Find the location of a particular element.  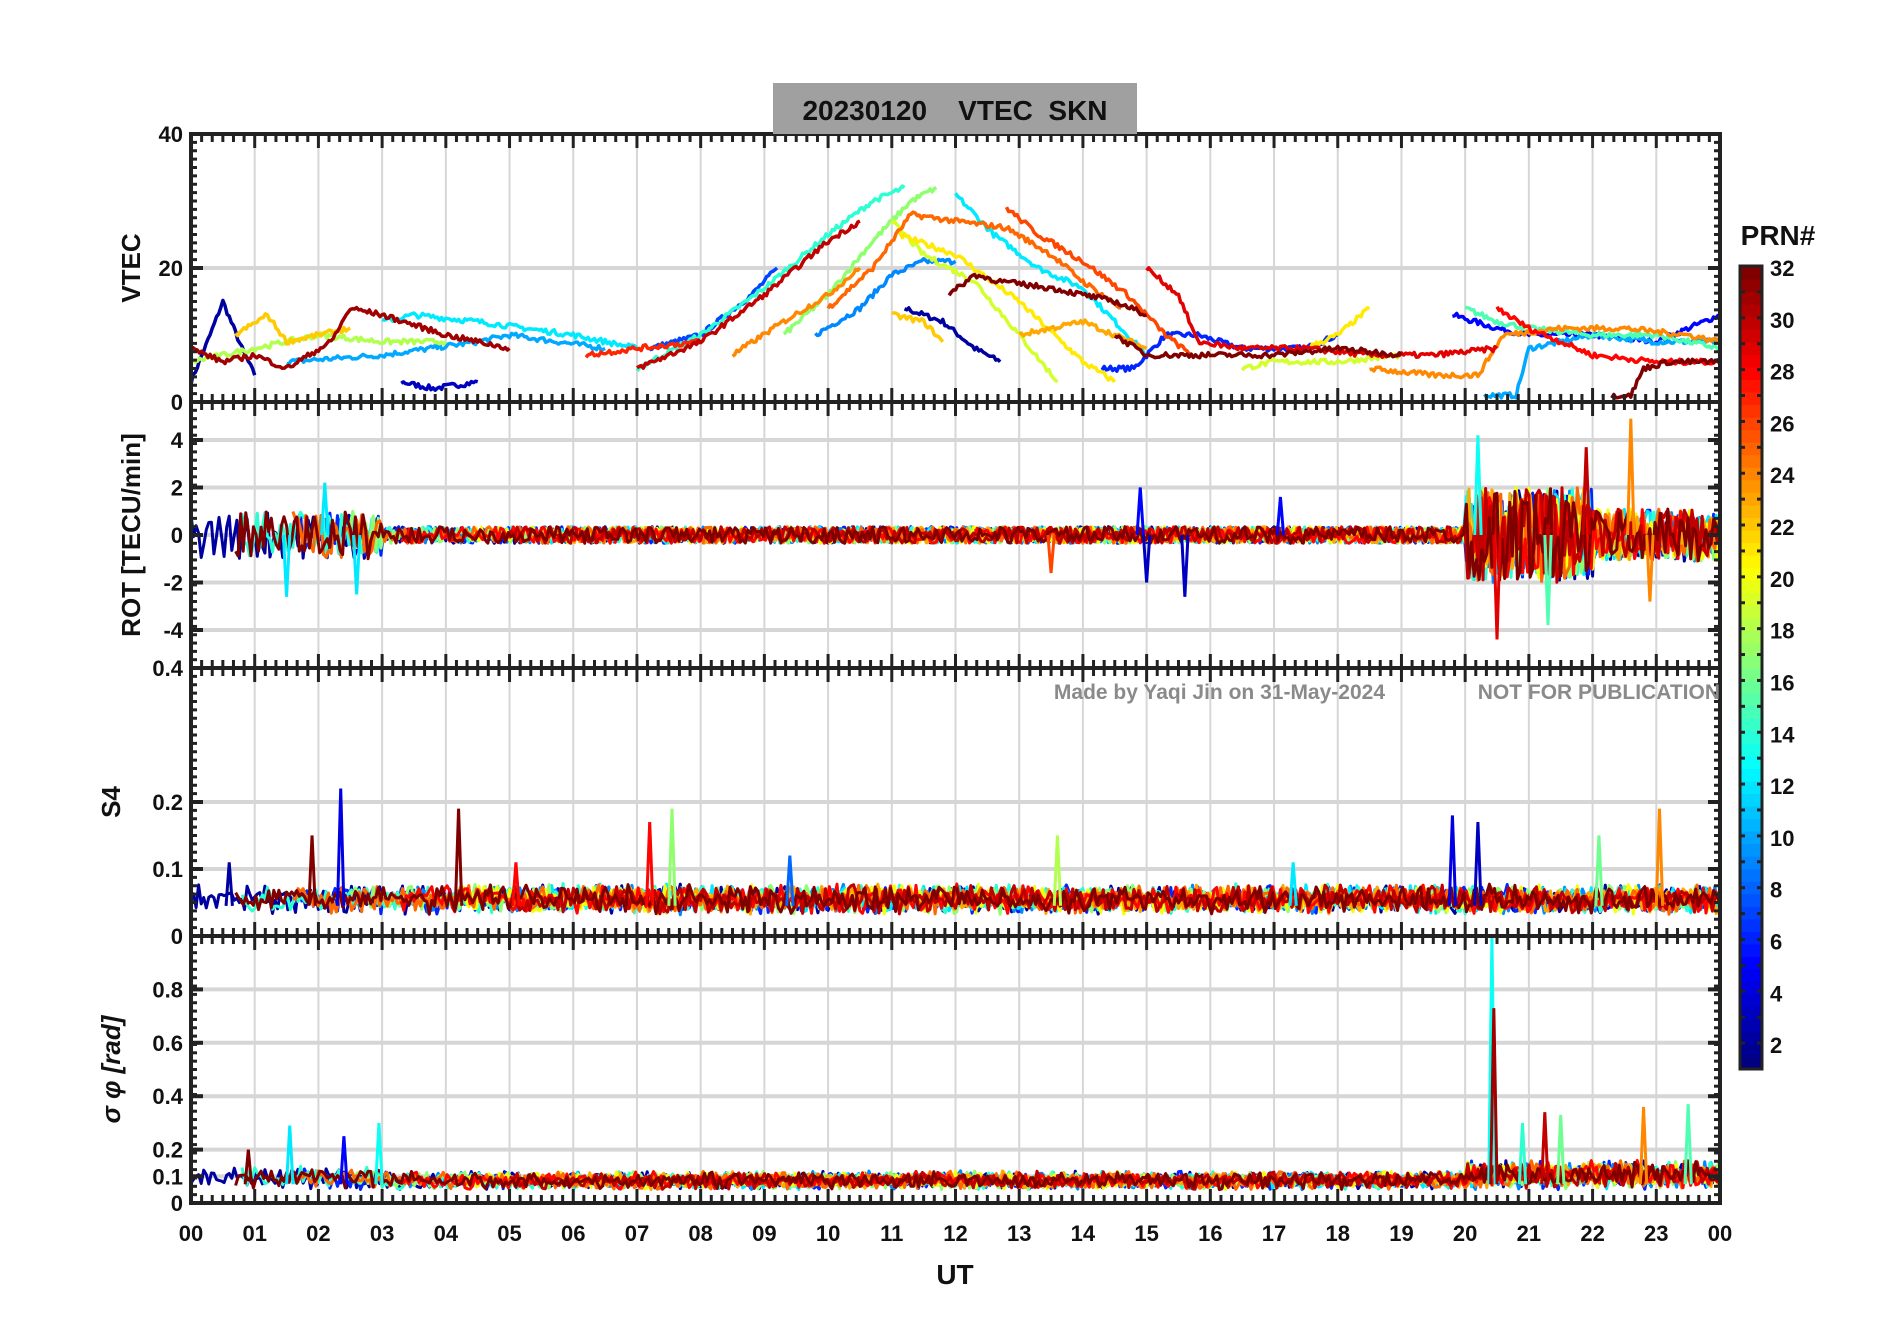

colorbar-tick-label: 24 is located at coordinates (1782, 475).